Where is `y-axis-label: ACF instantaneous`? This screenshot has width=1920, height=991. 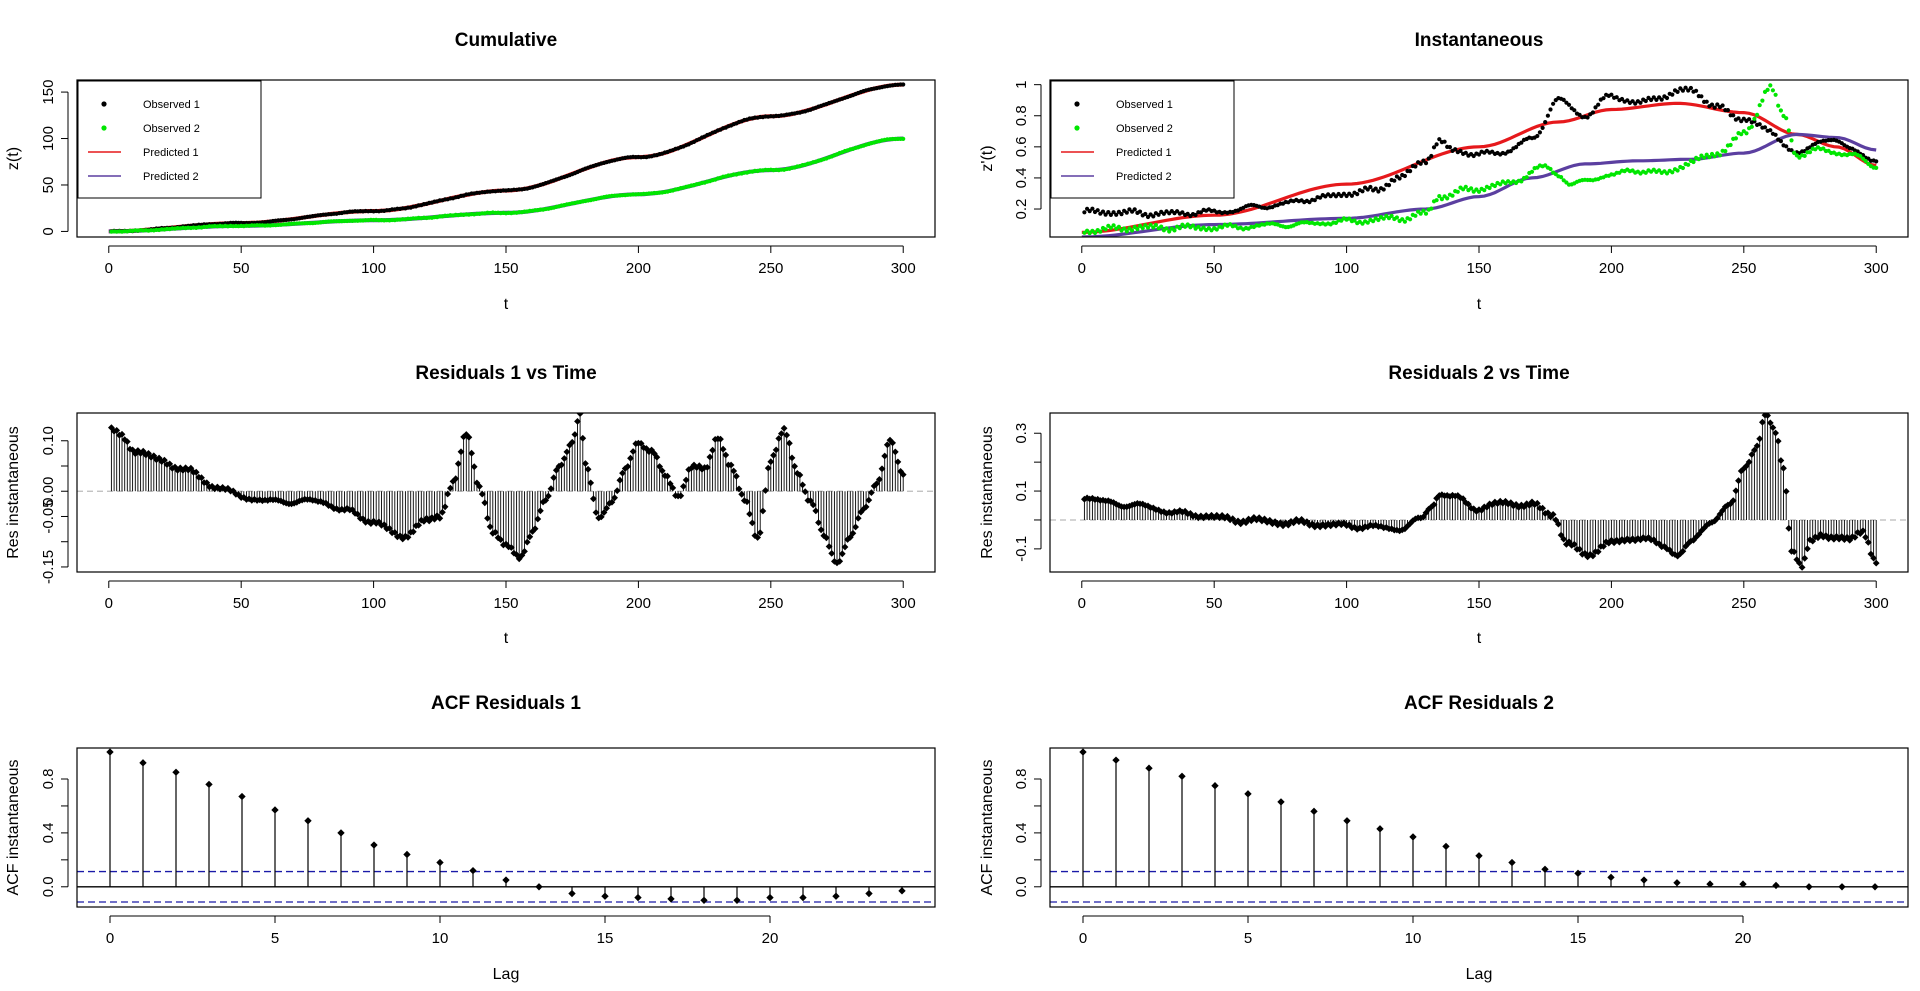
y-axis-label: ACF instantaneous is located at coordinates (13, 827).